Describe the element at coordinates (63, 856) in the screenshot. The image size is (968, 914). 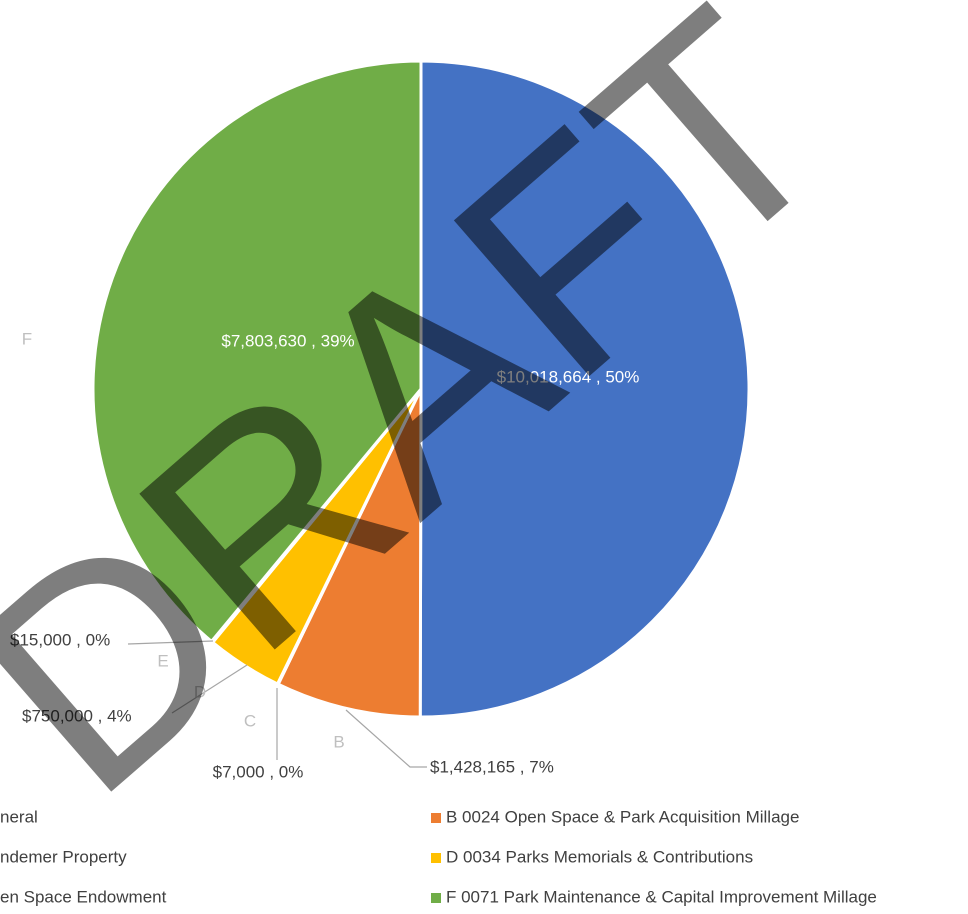
I see `legend-label: ndemer Property` at that location.